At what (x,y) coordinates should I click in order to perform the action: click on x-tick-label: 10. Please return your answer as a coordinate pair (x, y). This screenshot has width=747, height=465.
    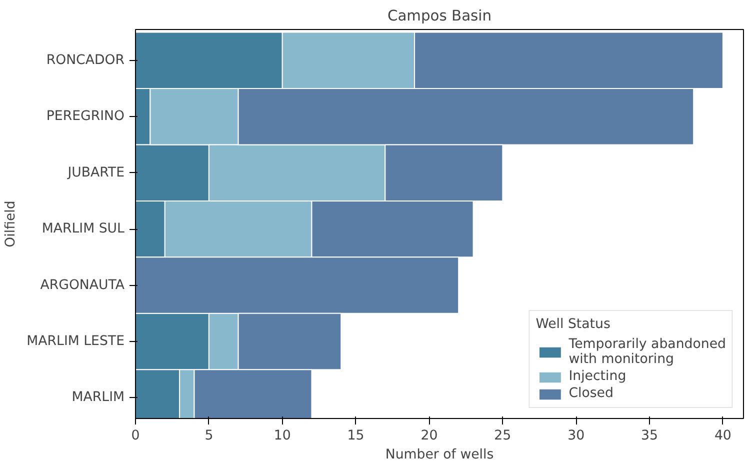
    Looking at the image, I should click on (282, 436).